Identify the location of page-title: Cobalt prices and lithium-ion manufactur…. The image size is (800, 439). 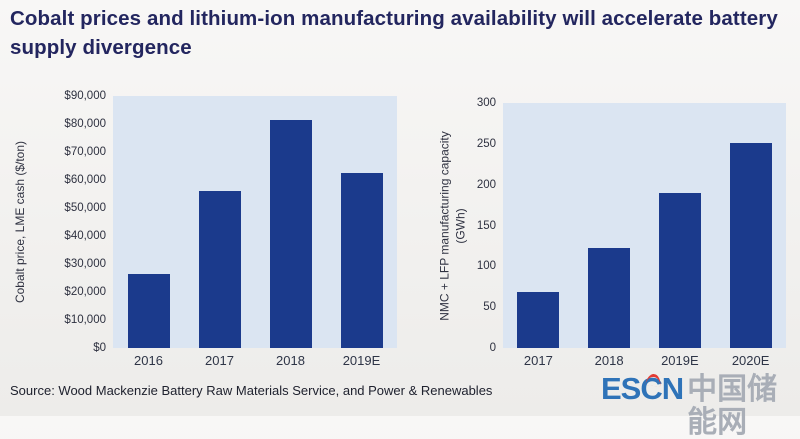
(394, 33).